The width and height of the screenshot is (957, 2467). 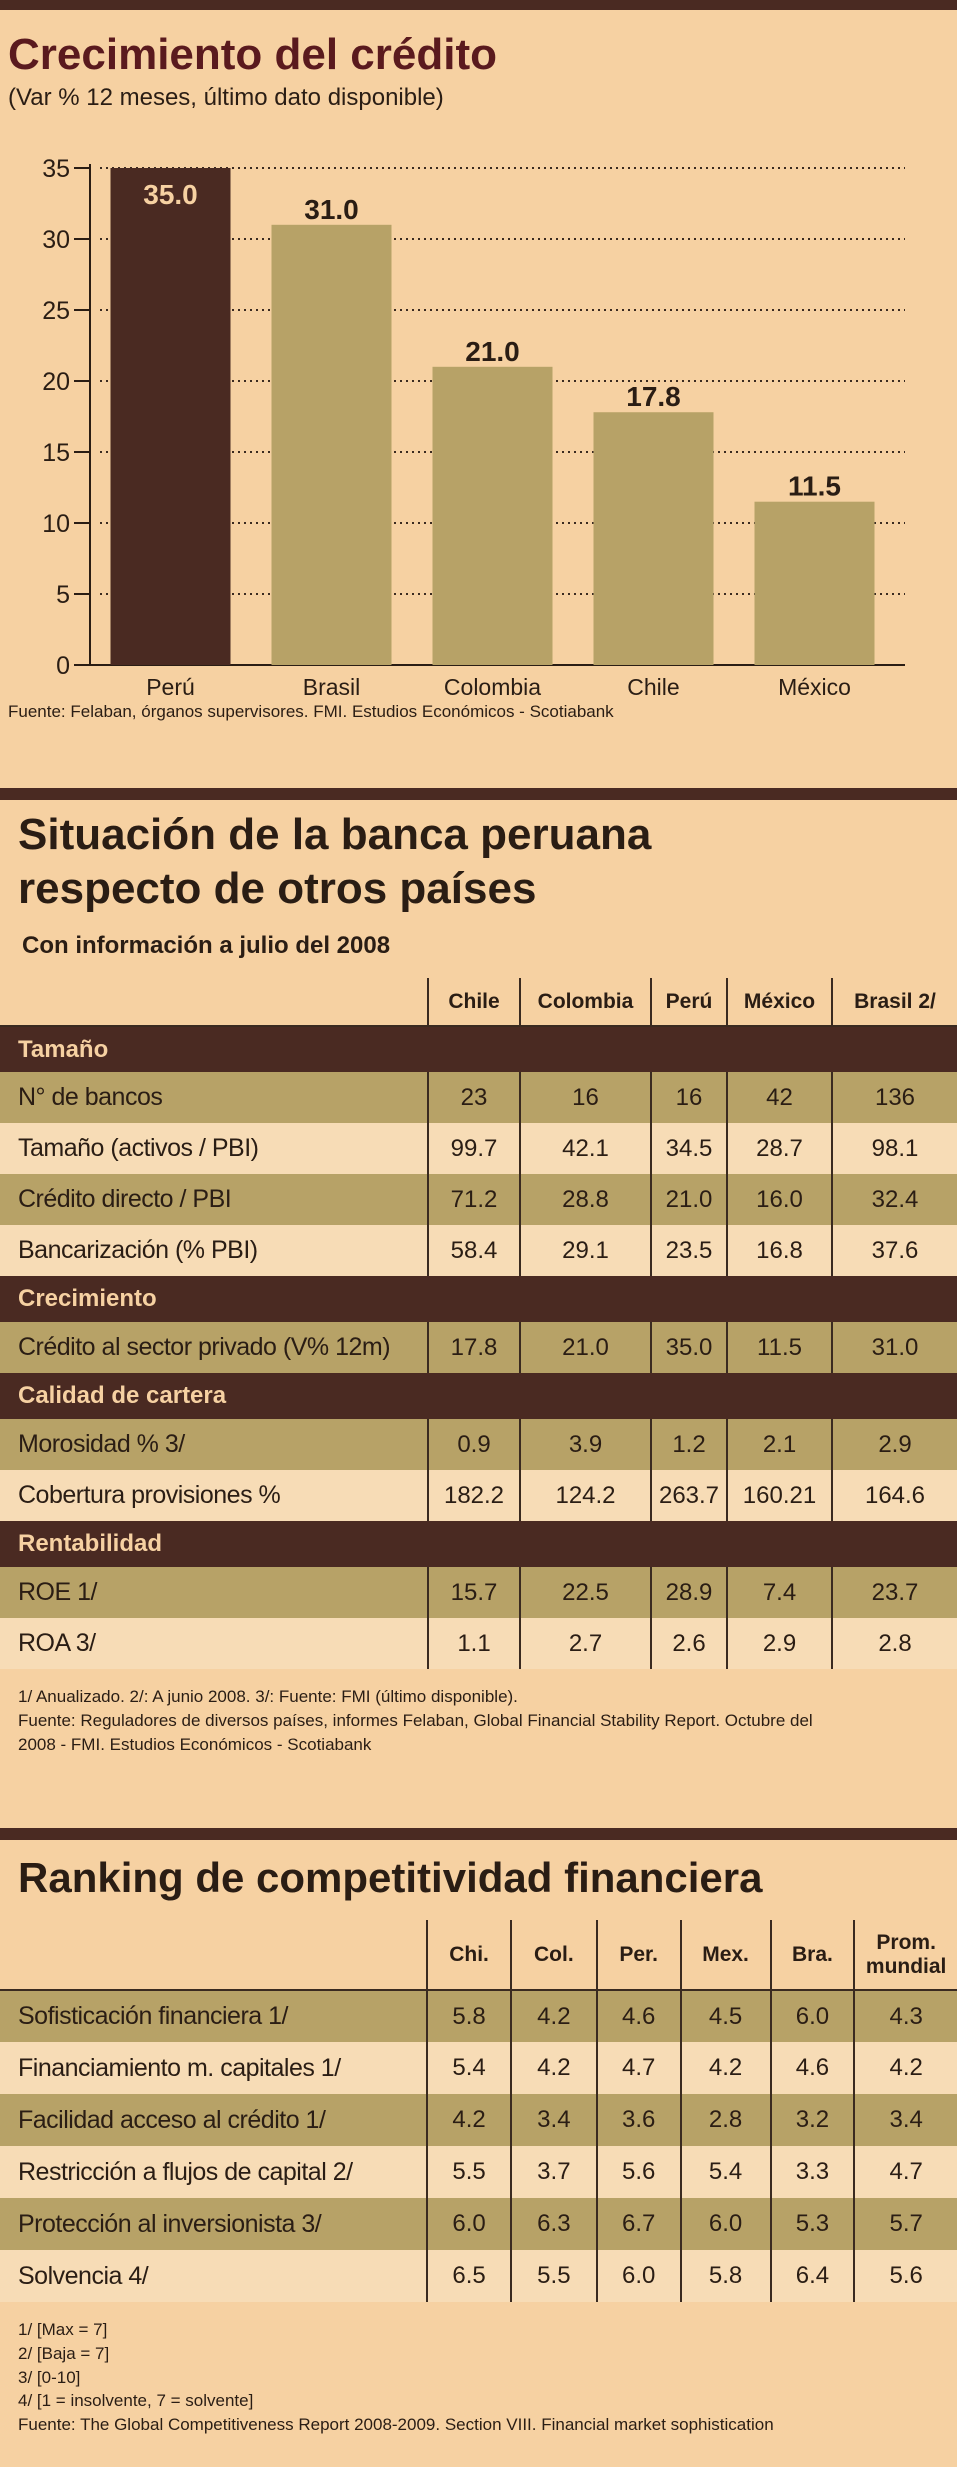 What do you see at coordinates (469, 2016) in the screenshot?
I see `cell-value: 5.8` at bounding box center [469, 2016].